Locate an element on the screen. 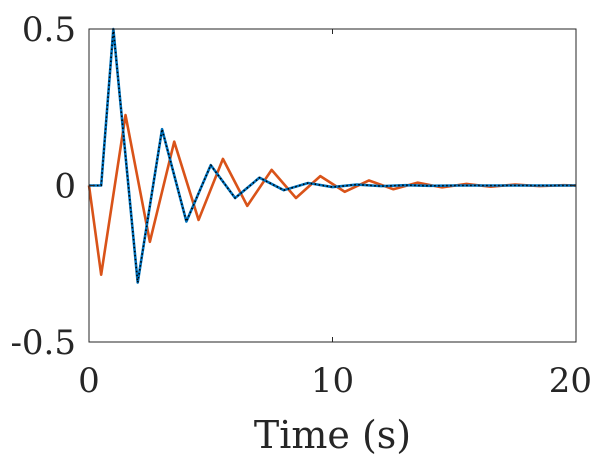 The image size is (598, 470). x-tick-label: 10 is located at coordinates (332, 381).